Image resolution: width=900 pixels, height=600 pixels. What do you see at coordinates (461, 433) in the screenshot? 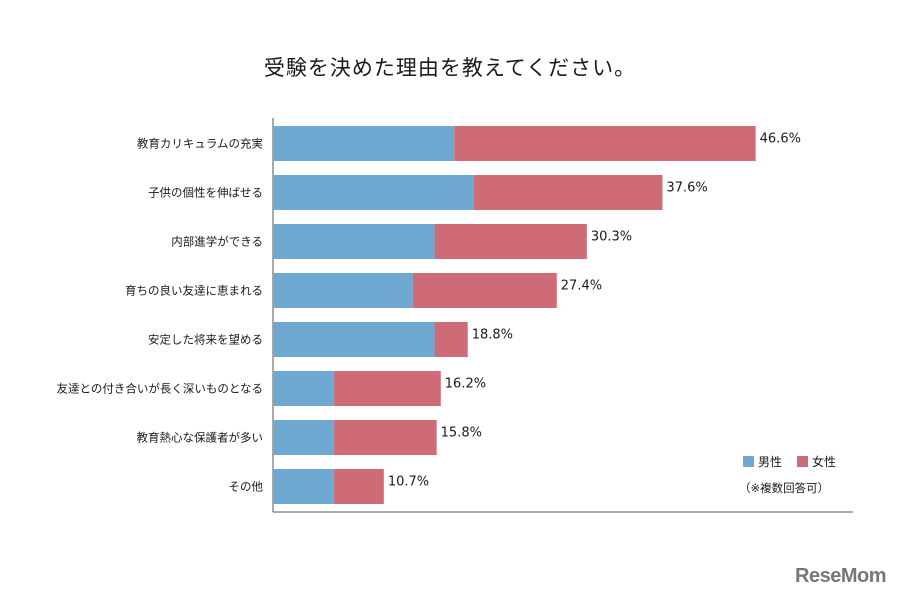
I see `total-value-label: 15.8%` at bounding box center [461, 433].